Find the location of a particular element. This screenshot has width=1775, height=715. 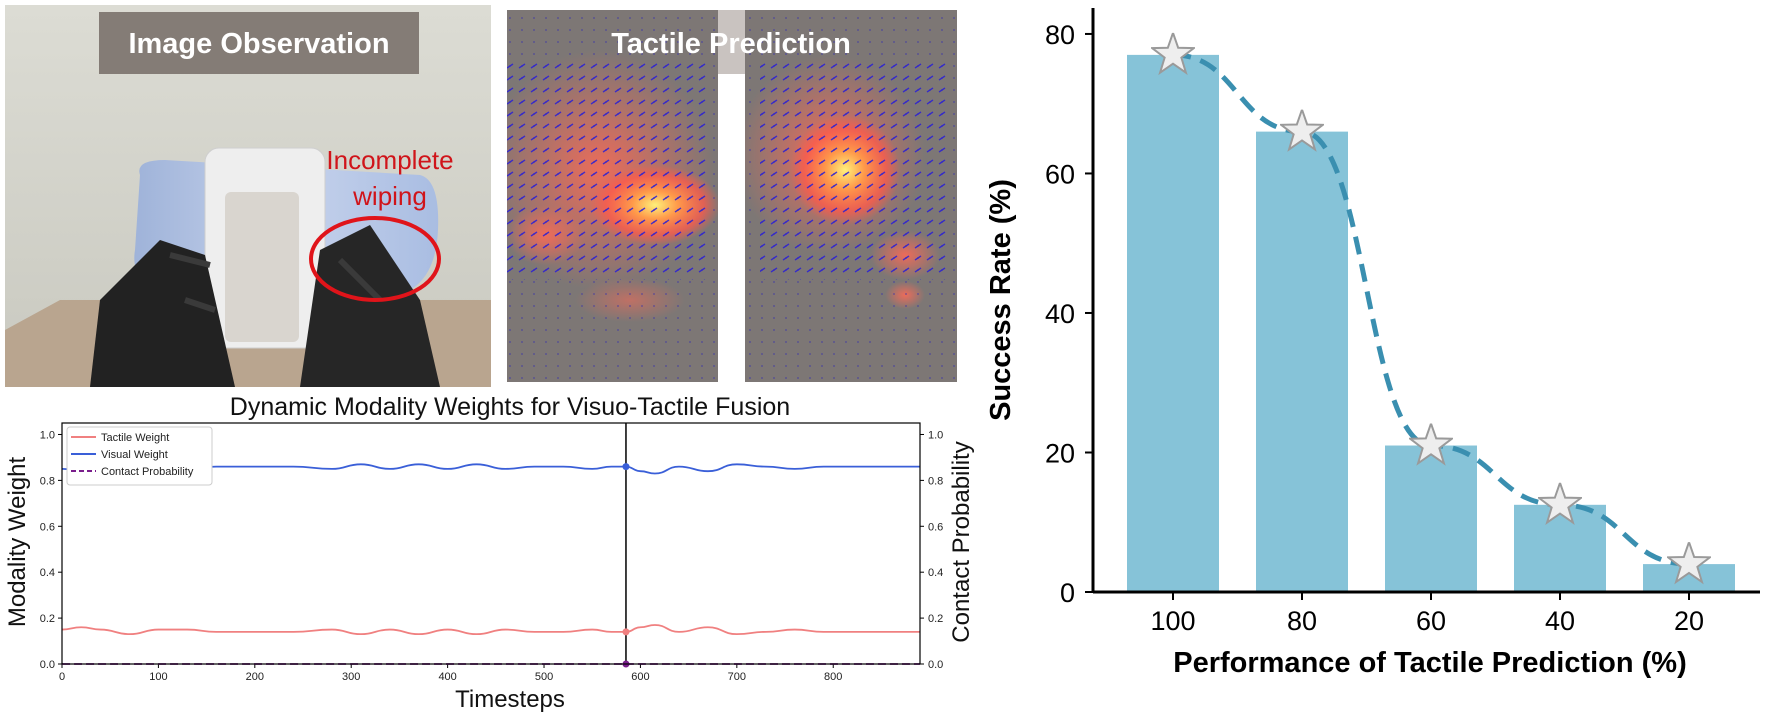

chart1-ytick-label: 0.6 is located at coordinates (47, 527).